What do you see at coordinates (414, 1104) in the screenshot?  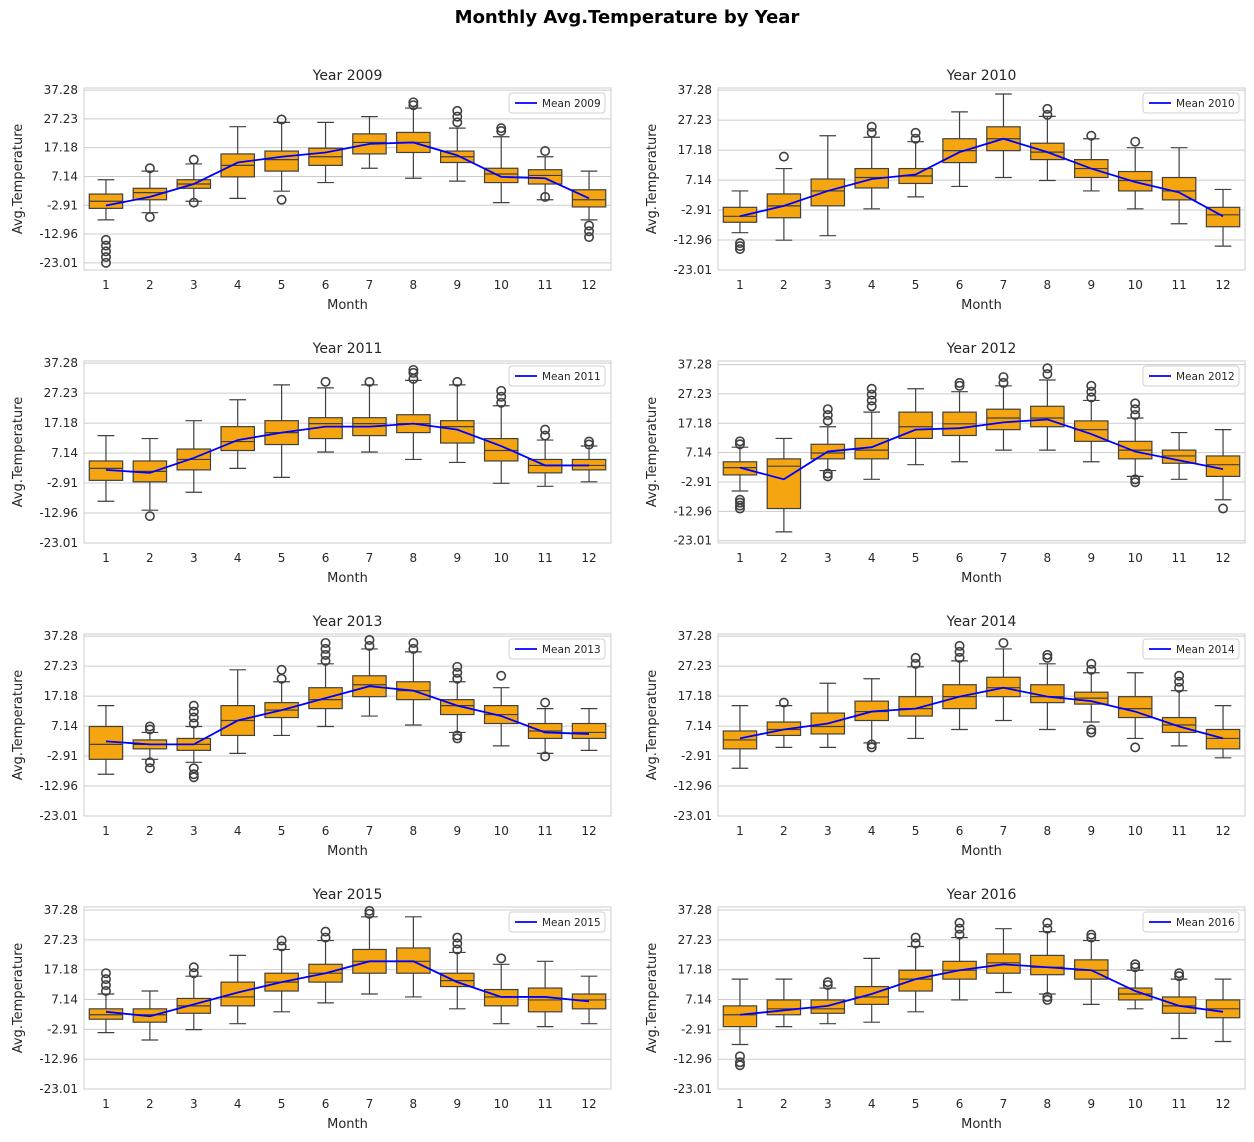 I see `x-tick-label: 8` at bounding box center [414, 1104].